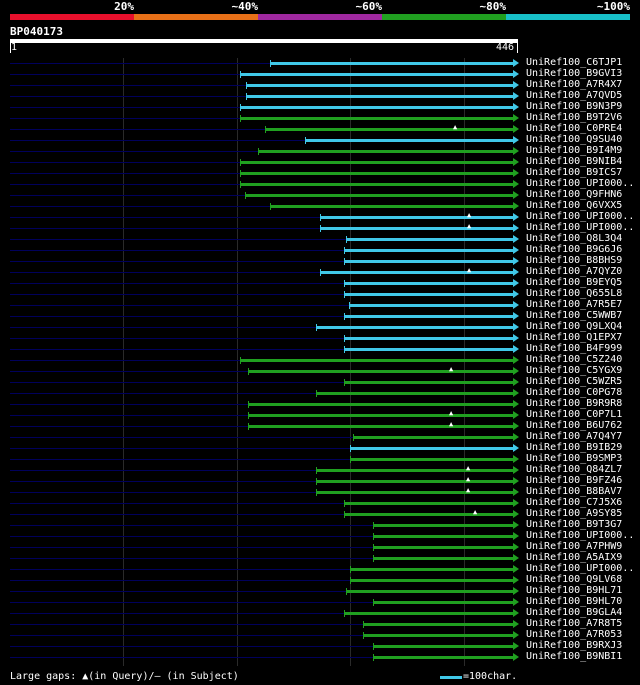 This screenshot has height=685, width=640. I want to click on hit-row: UniRef100_A7R5E7, so click(320, 305).